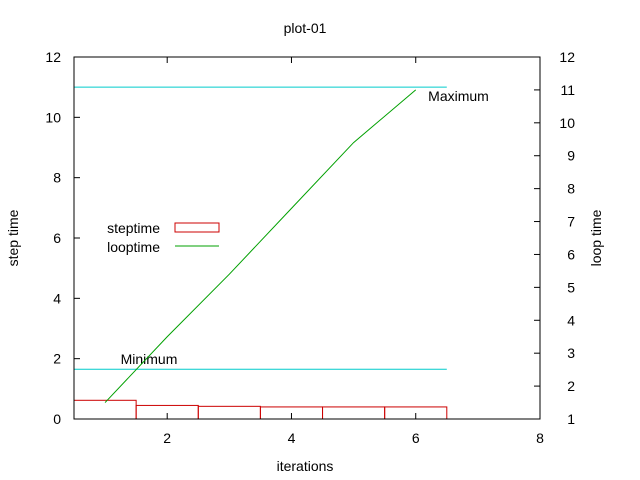 Image resolution: width=640 pixels, height=480 pixels. Describe the element at coordinates (53, 117) in the screenshot. I see `y-tick-label: 10` at that location.